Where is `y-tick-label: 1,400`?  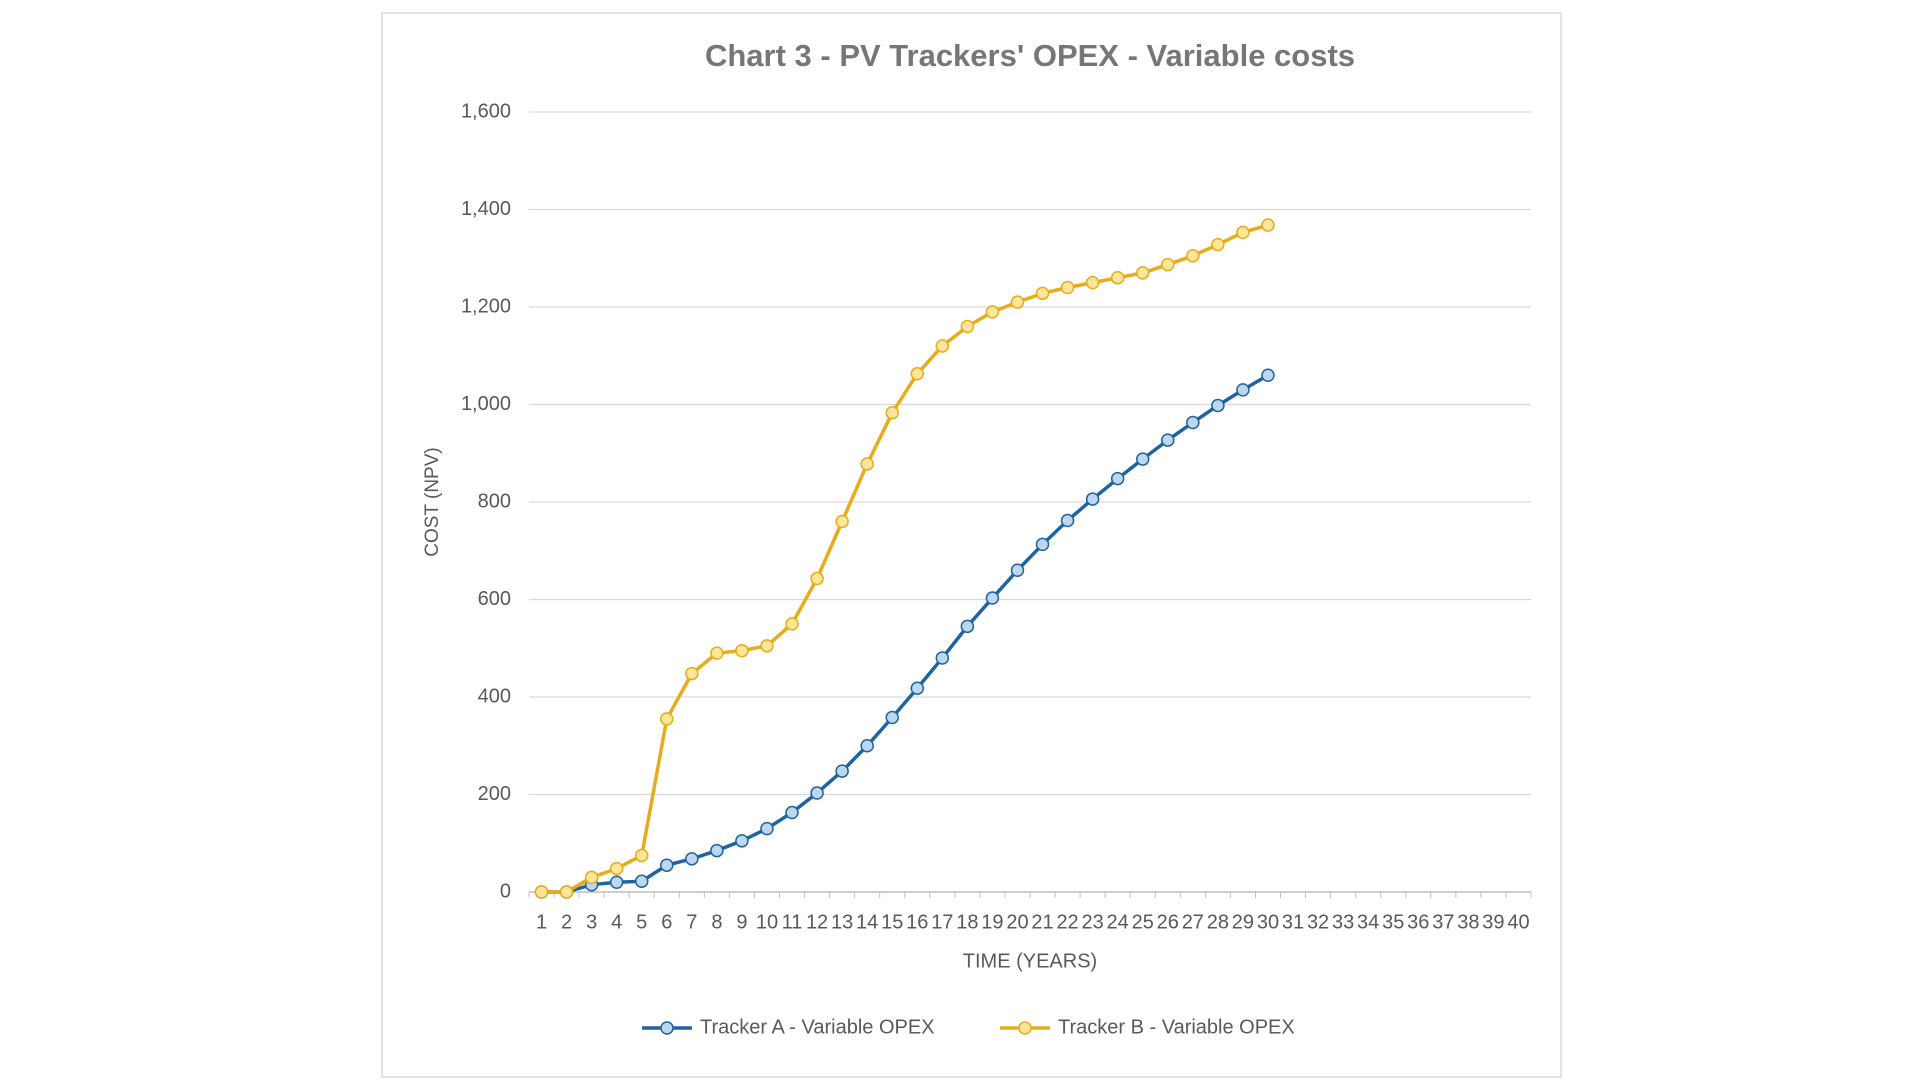
y-tick-label: 1,400 is located at coordinates (486, 209).